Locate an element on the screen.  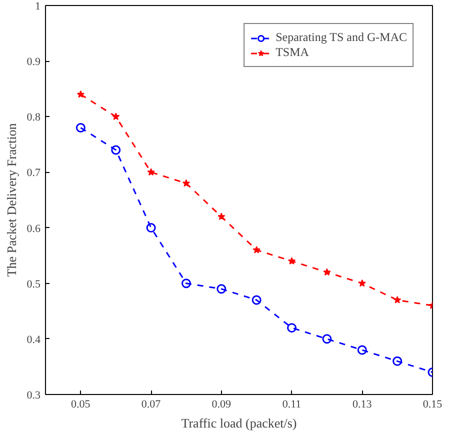
y-tick-label: 0.7 is located at coordinates (33, 173).